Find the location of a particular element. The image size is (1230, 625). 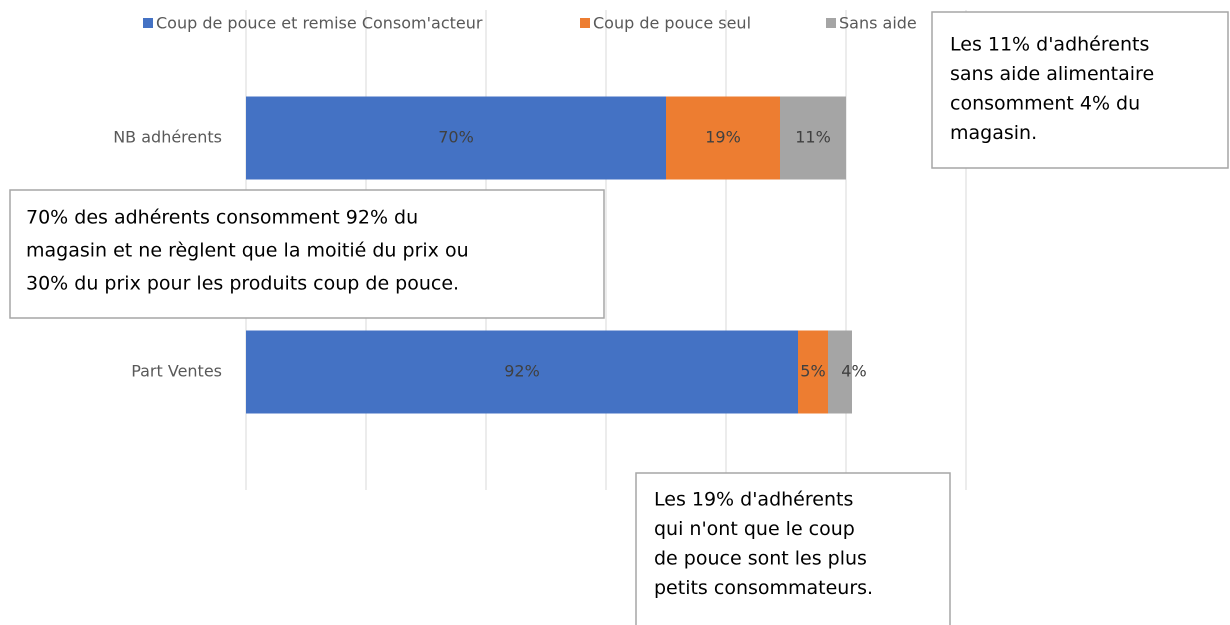

annotation-text: Les 11% d'adhérents is located at coordinates (1049, 45).